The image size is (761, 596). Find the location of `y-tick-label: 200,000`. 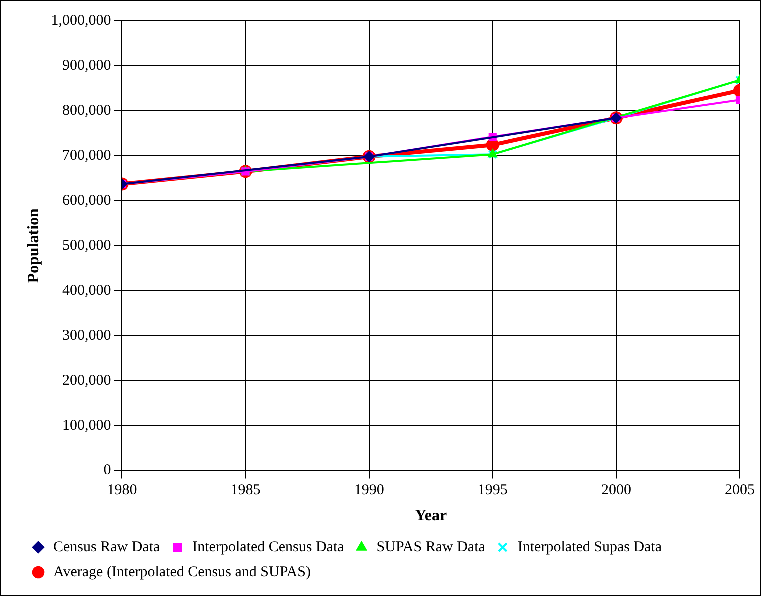

y-tick-label: 200,000 is located at coordinates (87, 380).